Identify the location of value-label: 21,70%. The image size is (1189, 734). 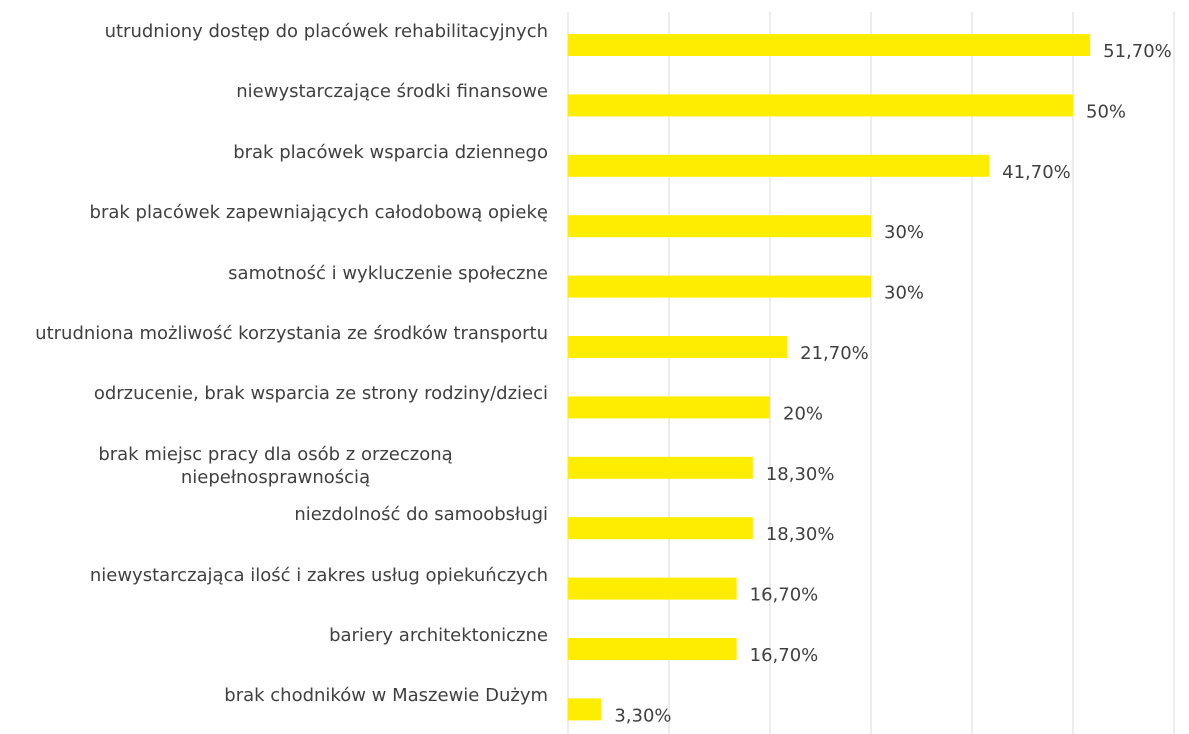
(834, 353).